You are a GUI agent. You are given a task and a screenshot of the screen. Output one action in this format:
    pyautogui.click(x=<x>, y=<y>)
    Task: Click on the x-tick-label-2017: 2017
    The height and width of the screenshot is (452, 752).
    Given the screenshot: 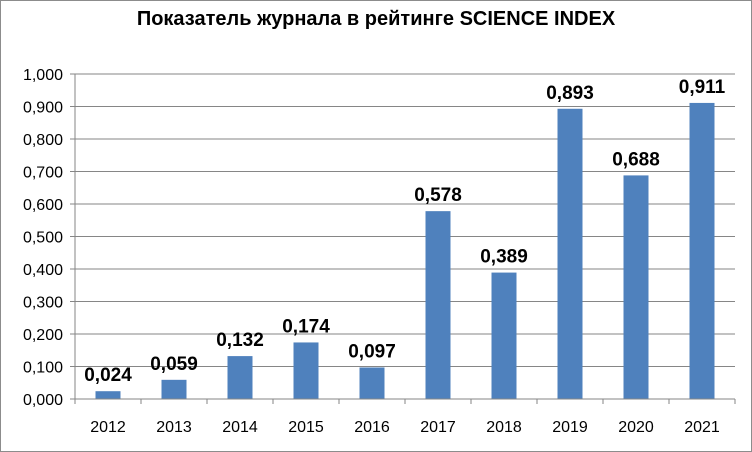 What is the action you would take?
    pyautogui.click(x=438, y=427)
    